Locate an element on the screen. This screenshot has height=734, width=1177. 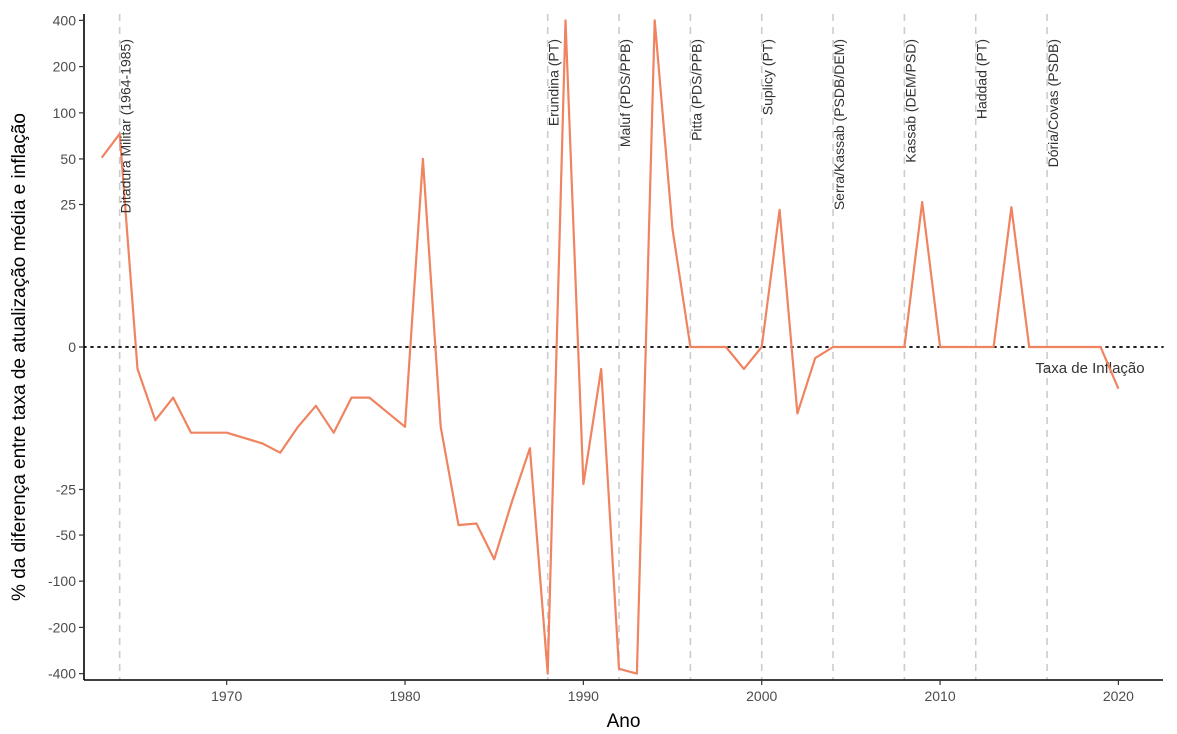
period-label: Haddad (PT) is located at coordinates (982, 79).